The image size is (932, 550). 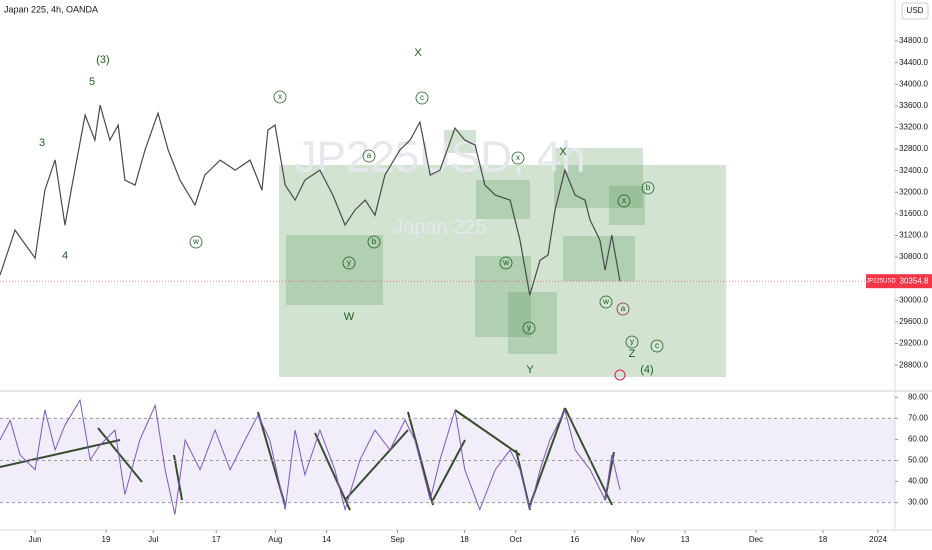 What do you see at coordinates (913, 83) in the screenshot?
I see `y-tick-label: 34000.0` at bounding box center [913, 83].